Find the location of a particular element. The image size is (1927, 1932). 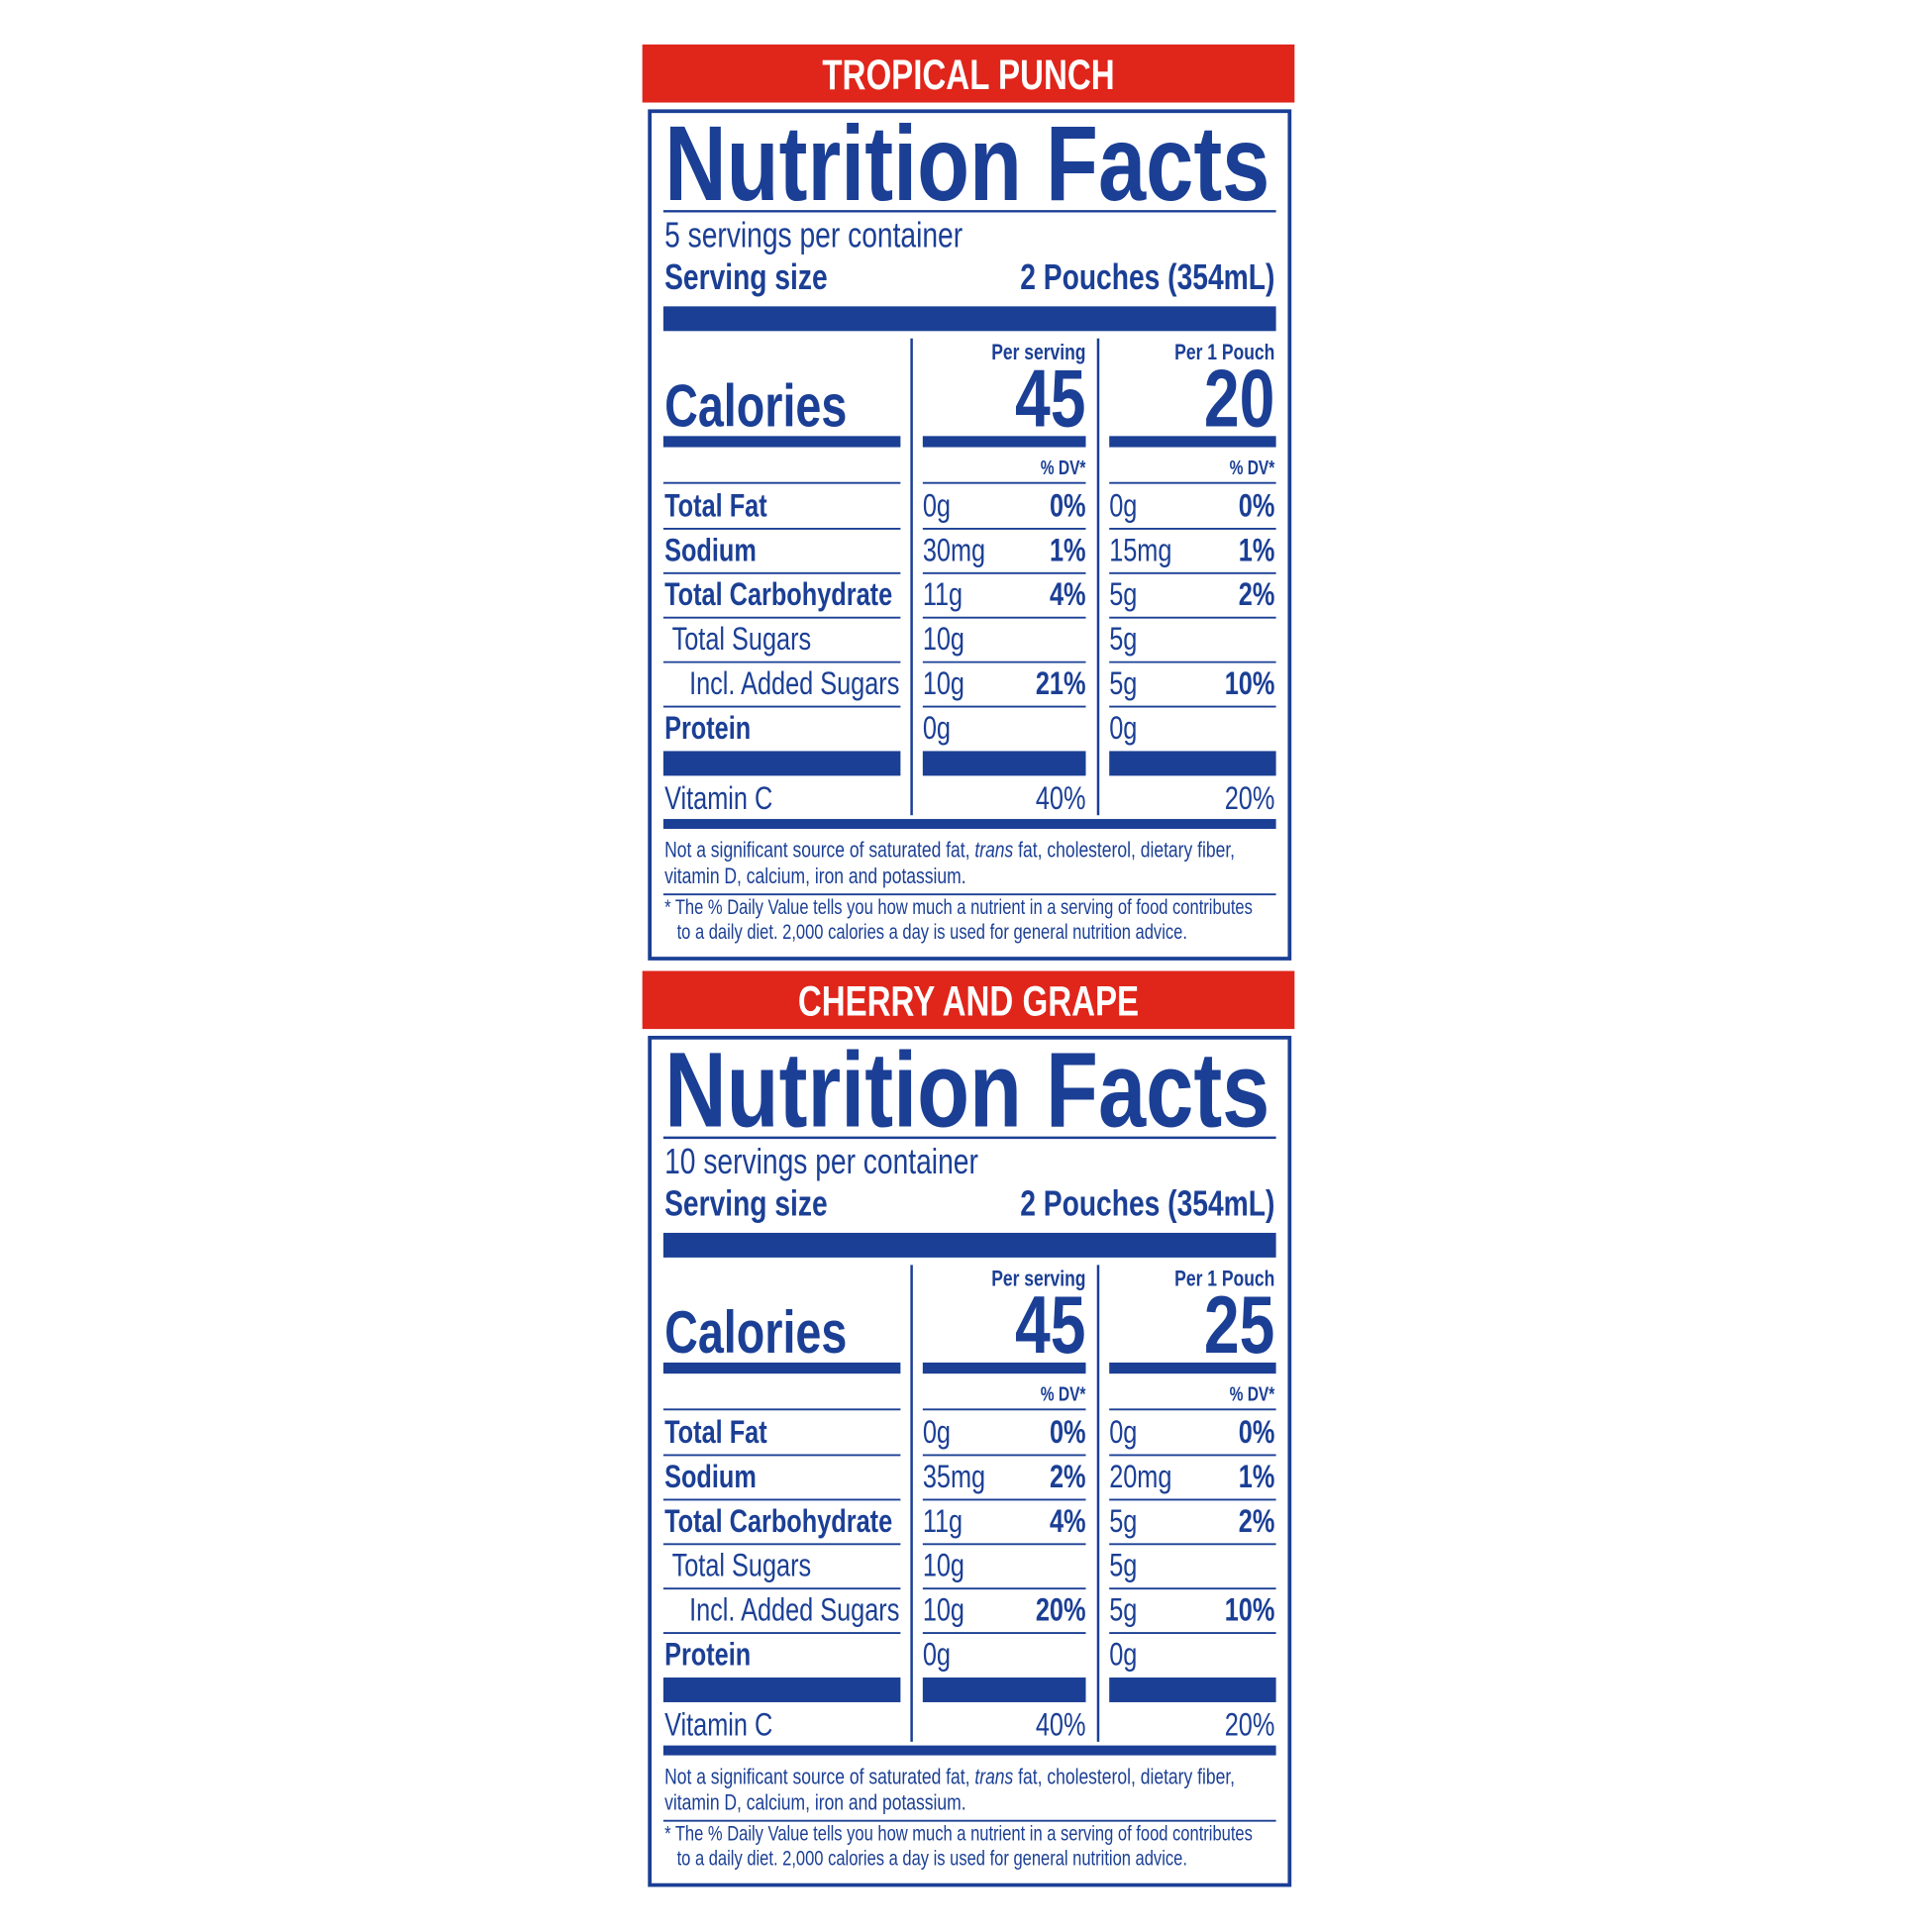

nutrient-name: Total Carbohydrate is located at coordinates (778, 594).